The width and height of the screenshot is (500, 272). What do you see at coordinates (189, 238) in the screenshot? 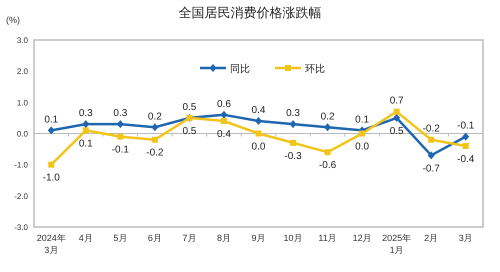
I see `x-tick-label: 7月` at bounding box center [189, 238].